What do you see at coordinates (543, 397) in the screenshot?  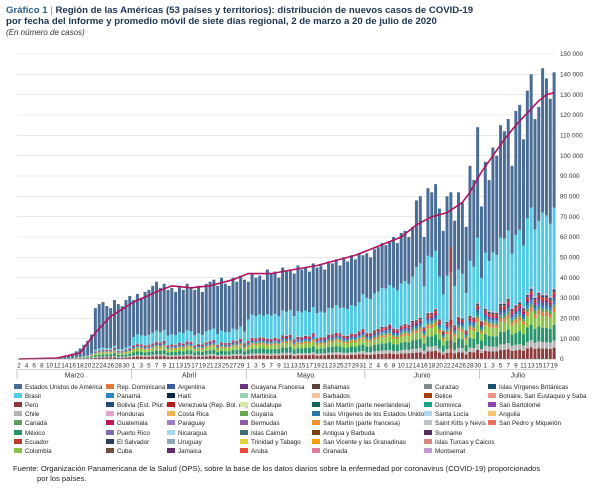 I see `legend-label: Bonaire, San Eustaquio y Saba` at bounding box center [543, 397].